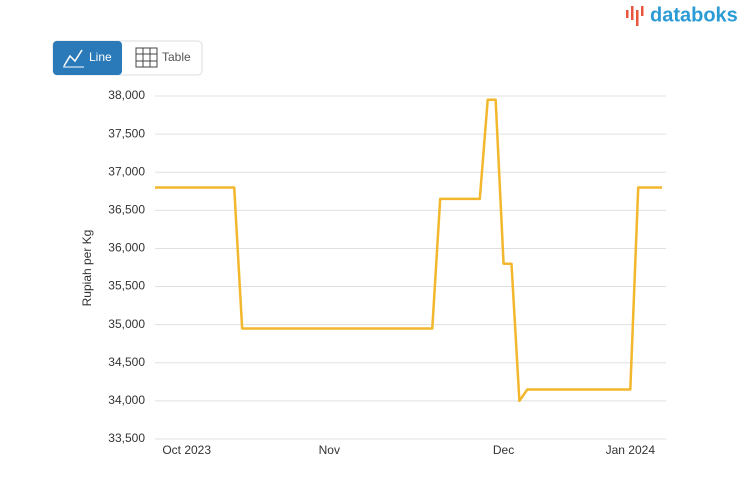  I want to click on logo-icon, so click(635, 16).